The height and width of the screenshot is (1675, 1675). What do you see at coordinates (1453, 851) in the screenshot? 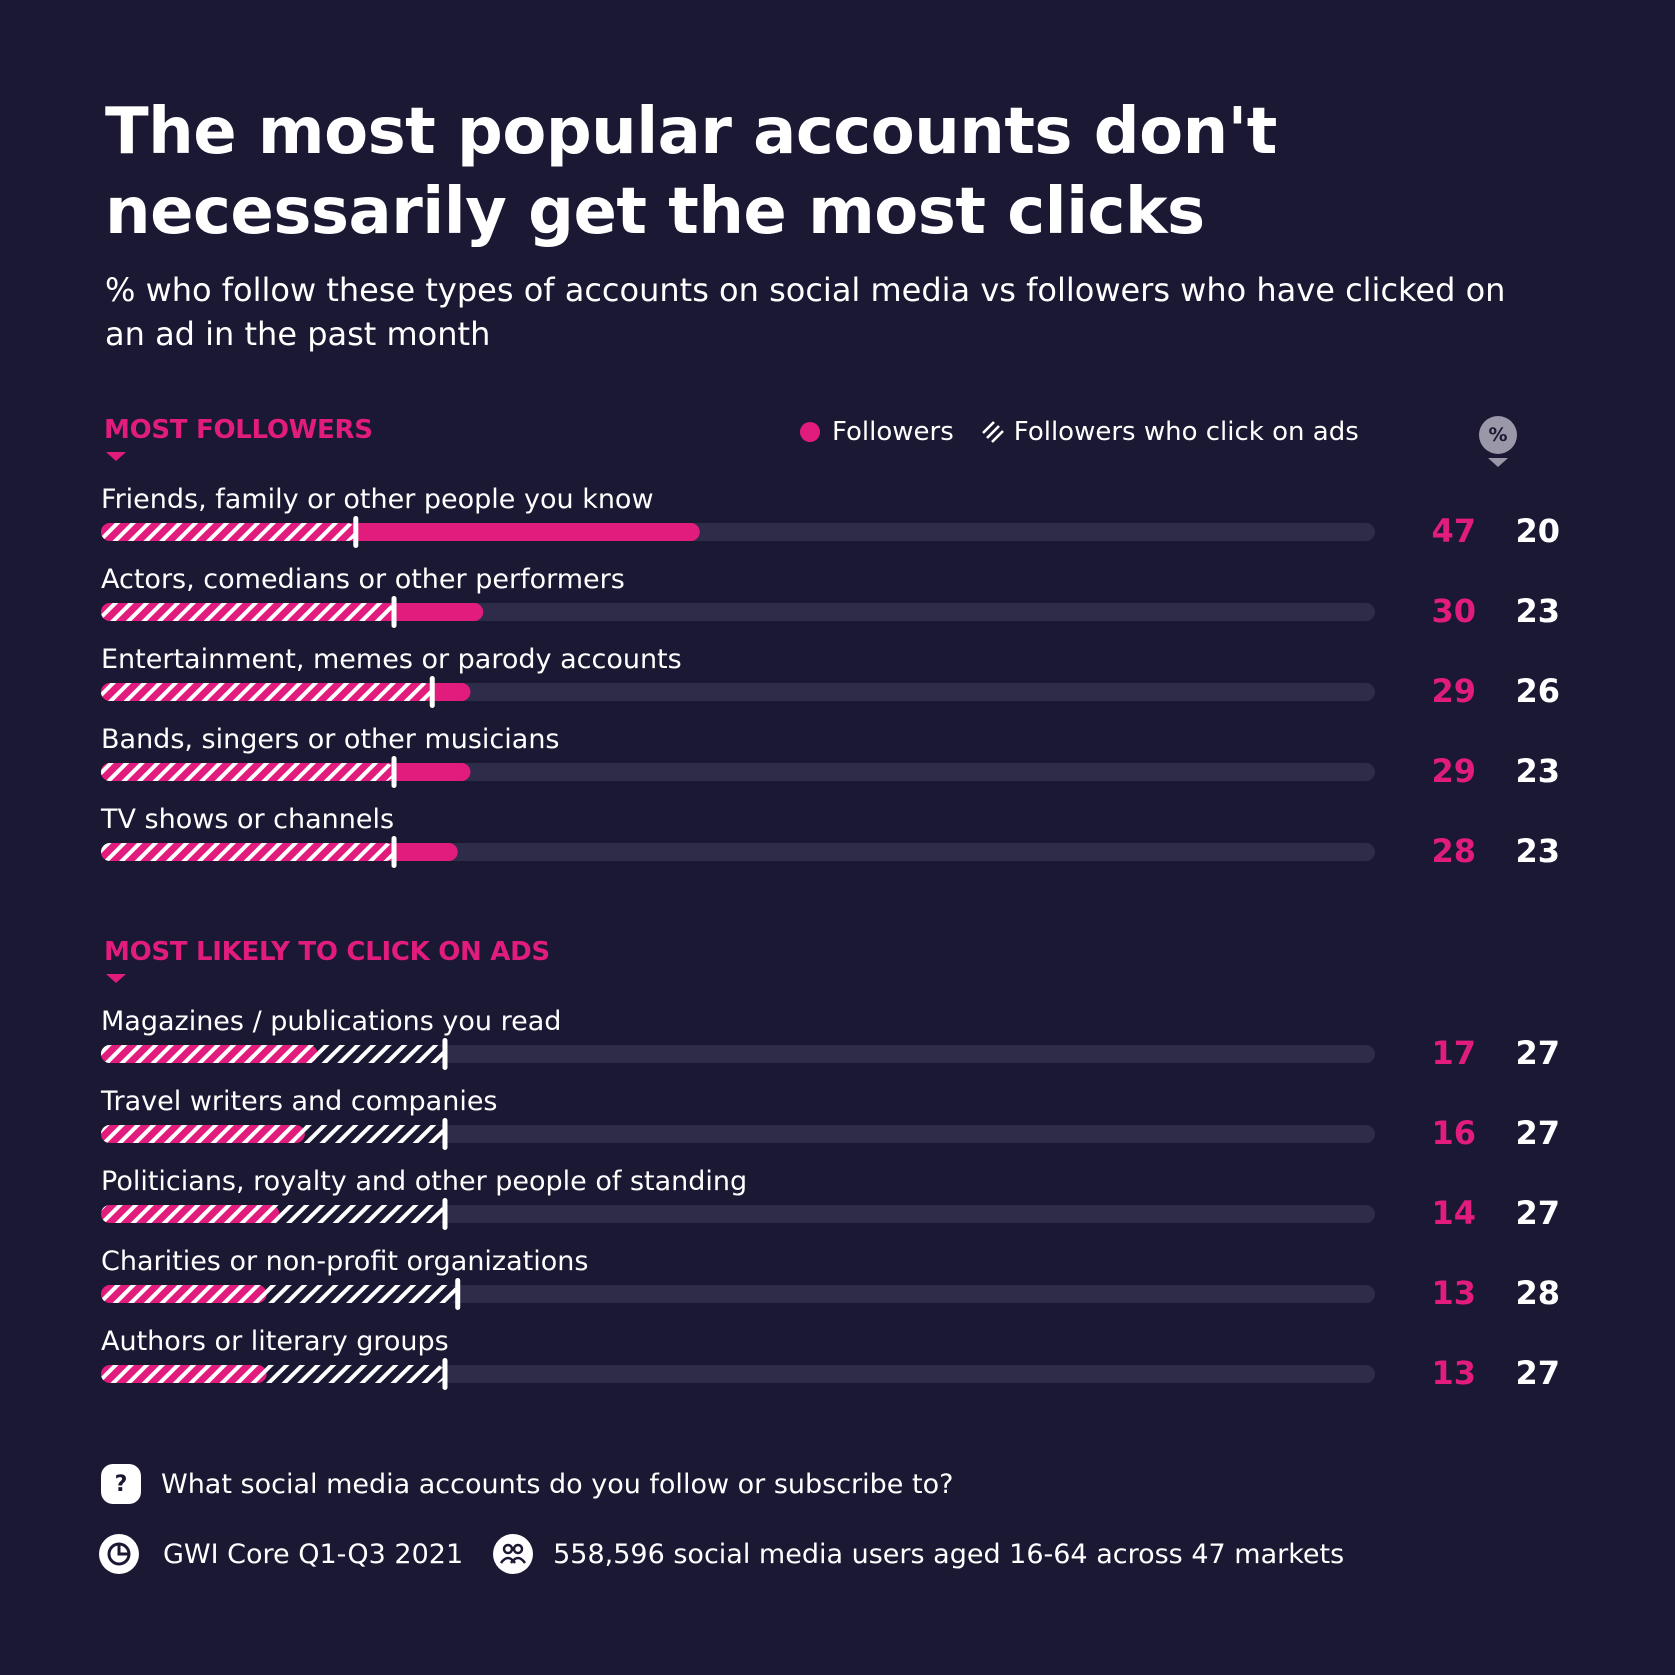
I see `followers-value: 28` at bounding box center [1453, 851].